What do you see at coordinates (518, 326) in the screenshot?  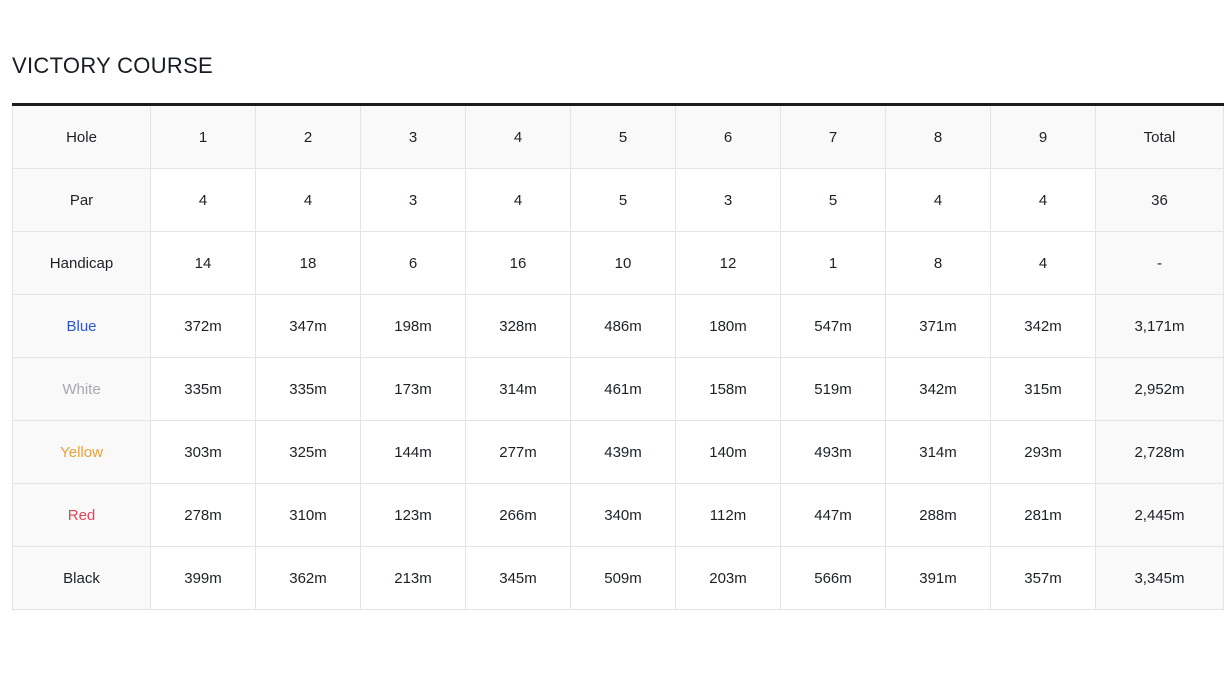 I see `value-cell: 328m` at bounding box center [518, 326].